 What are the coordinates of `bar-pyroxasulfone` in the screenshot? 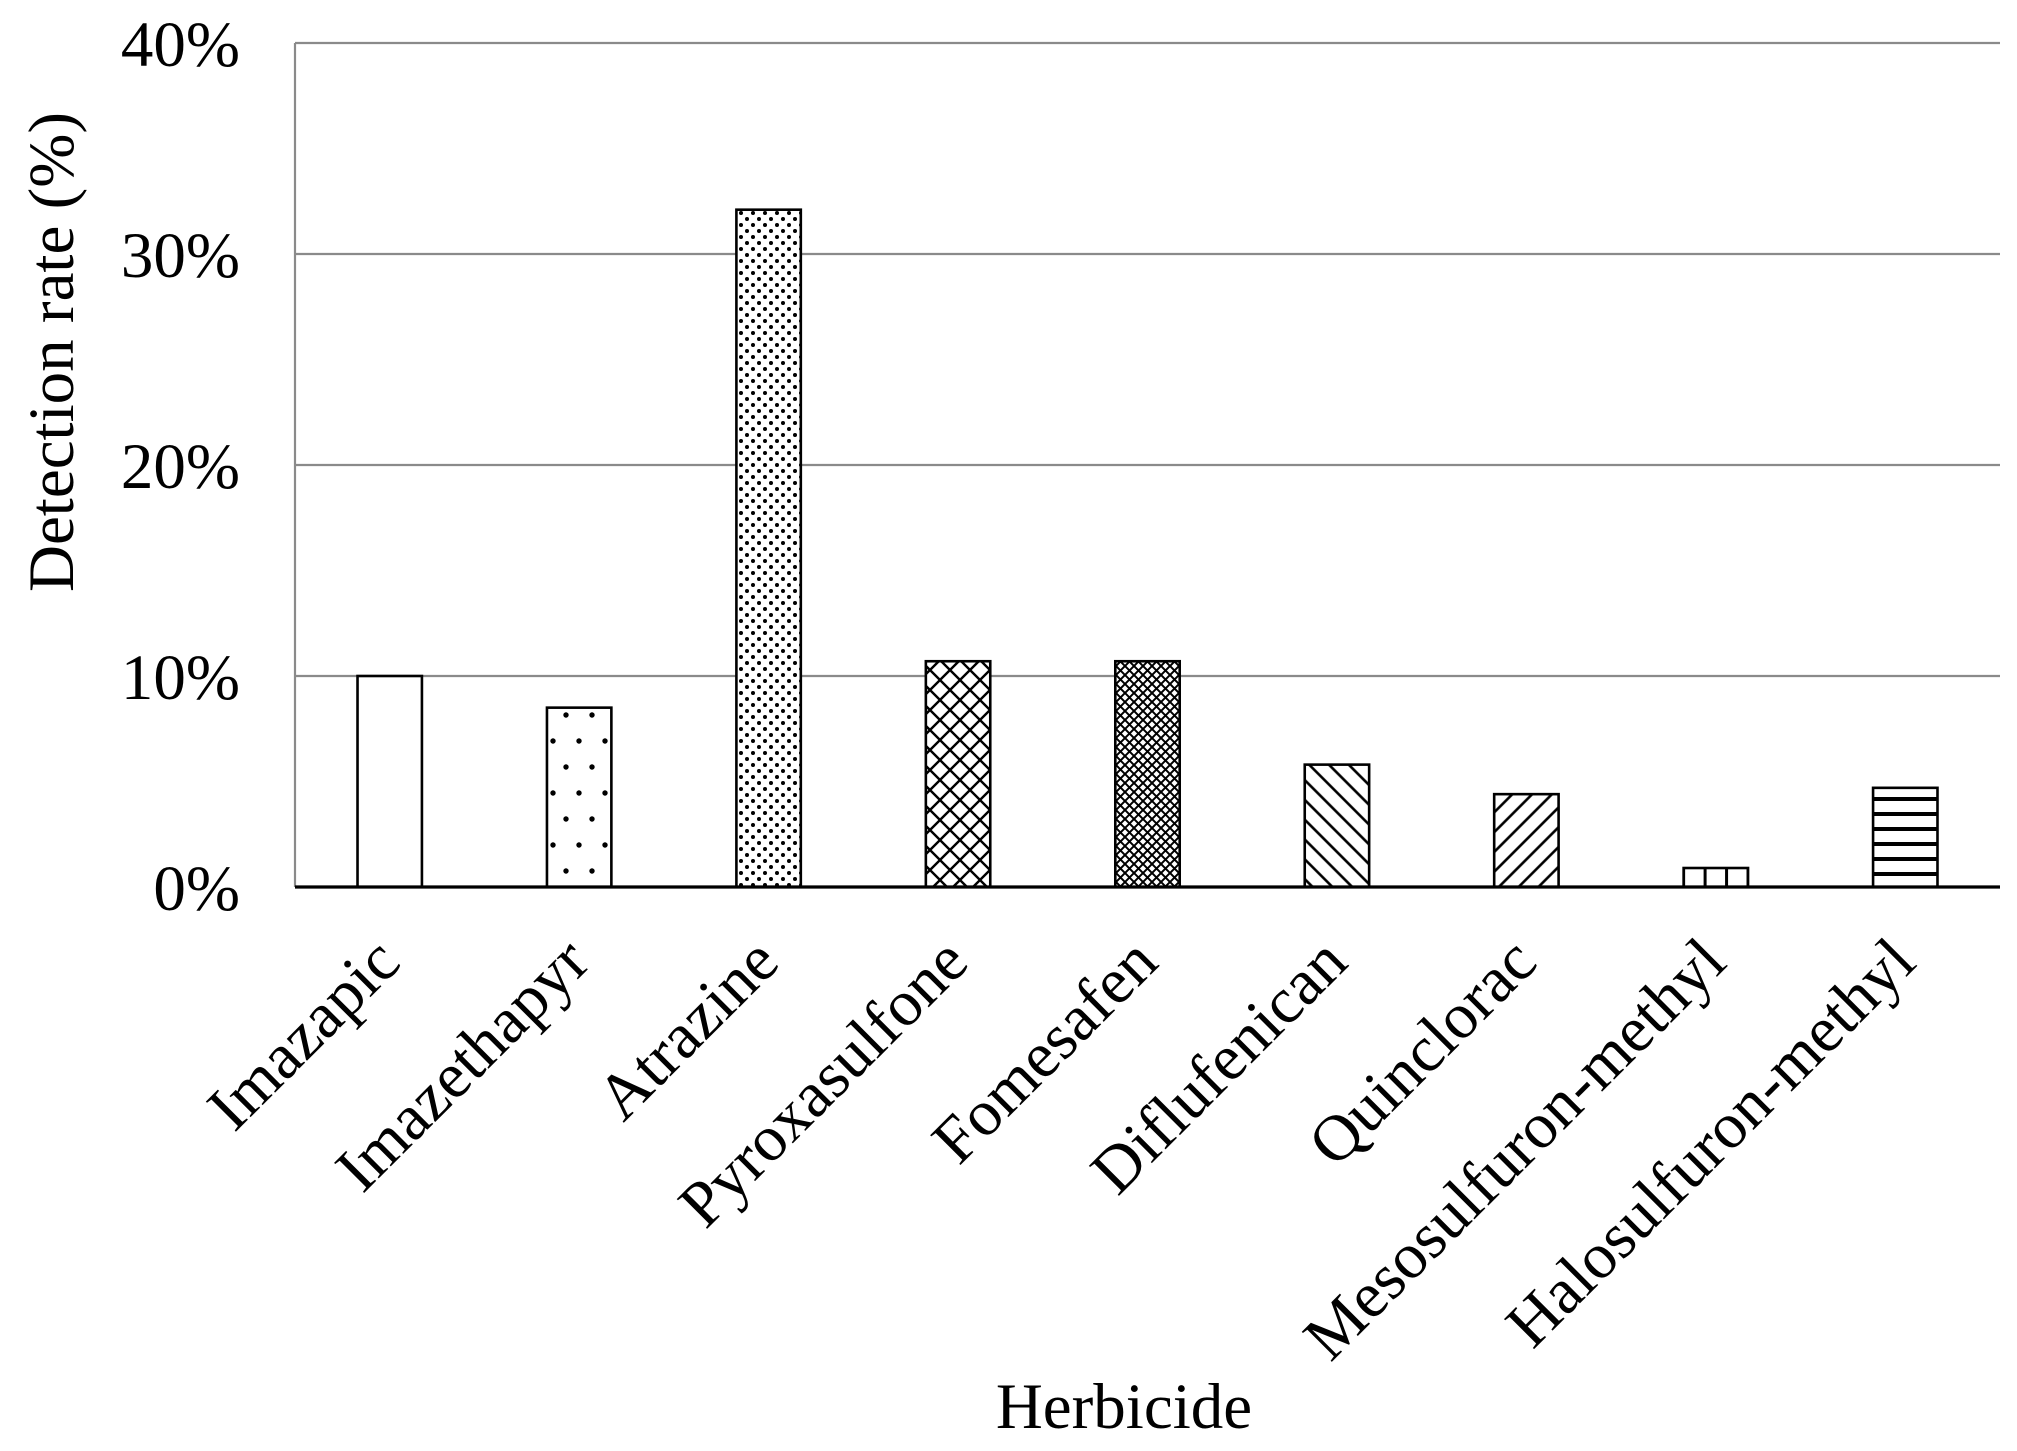 It's located at (958, 774).